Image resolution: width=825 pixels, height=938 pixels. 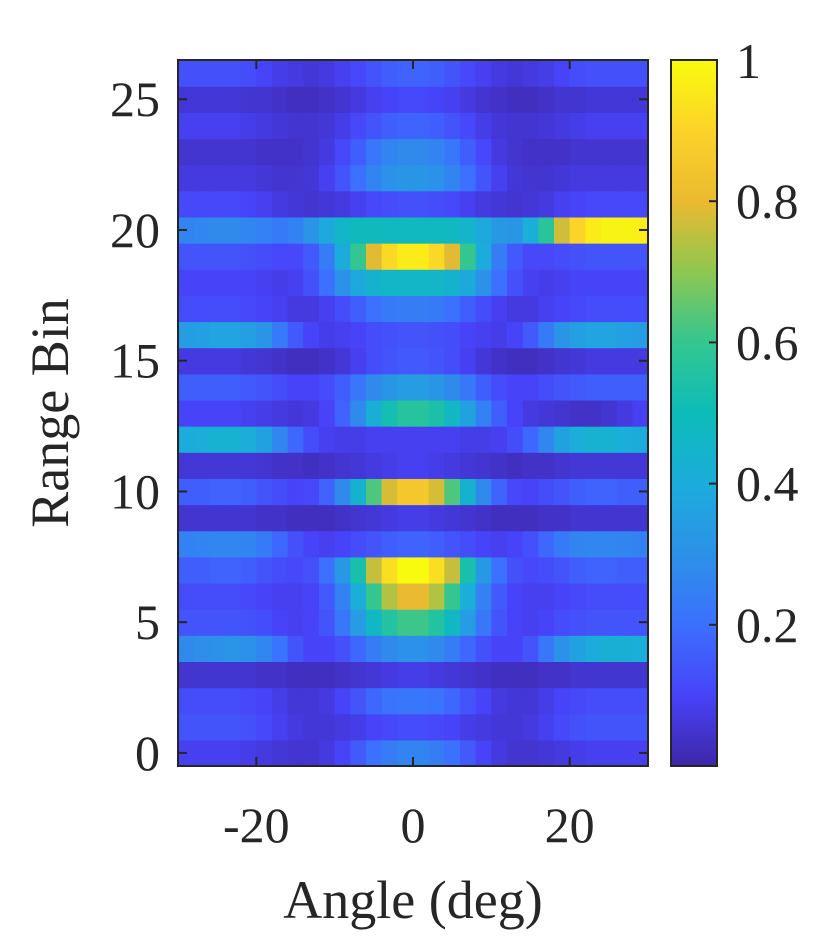 What do you see at coordinates (135, 99) in the screenshot?
I see `y-tick-label: 25` at bounding box center [135, 99].